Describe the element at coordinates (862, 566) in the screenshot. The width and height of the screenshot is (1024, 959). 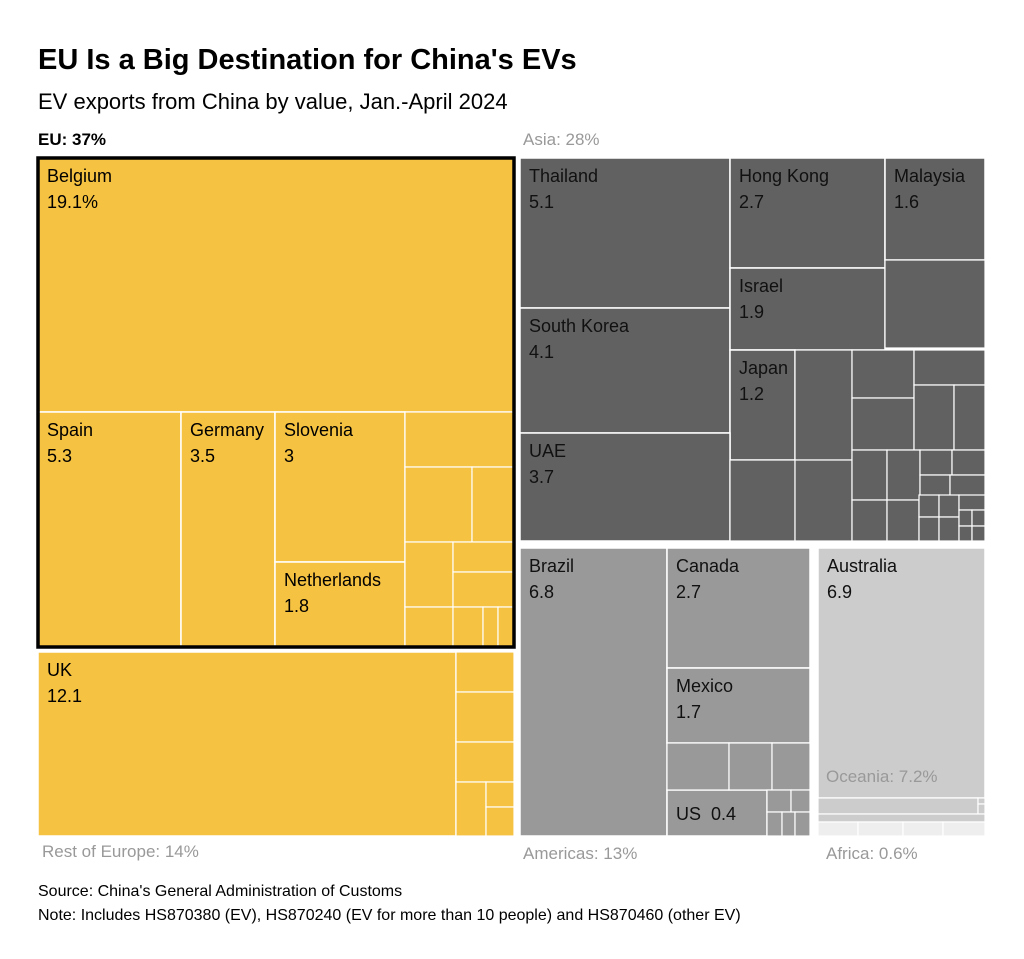
I see `label-australia: Australia` at that location.